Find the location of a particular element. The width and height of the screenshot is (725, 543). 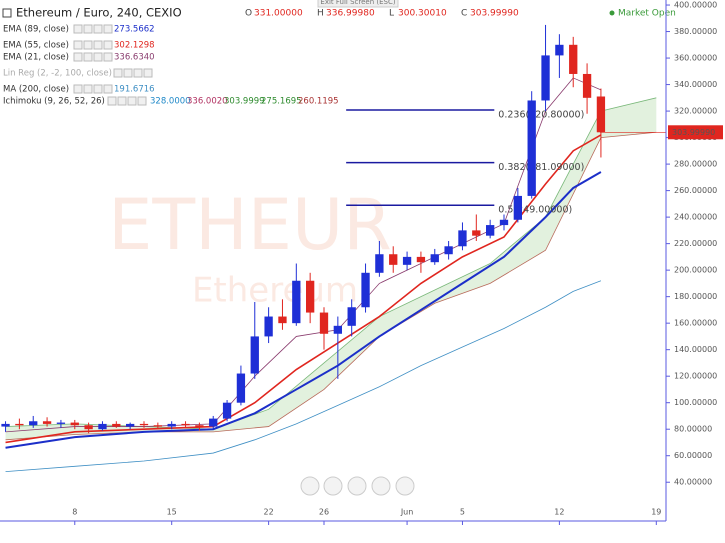

exit-hint: Exit Full Screen (ESC) is located at coordinates (357, 3).